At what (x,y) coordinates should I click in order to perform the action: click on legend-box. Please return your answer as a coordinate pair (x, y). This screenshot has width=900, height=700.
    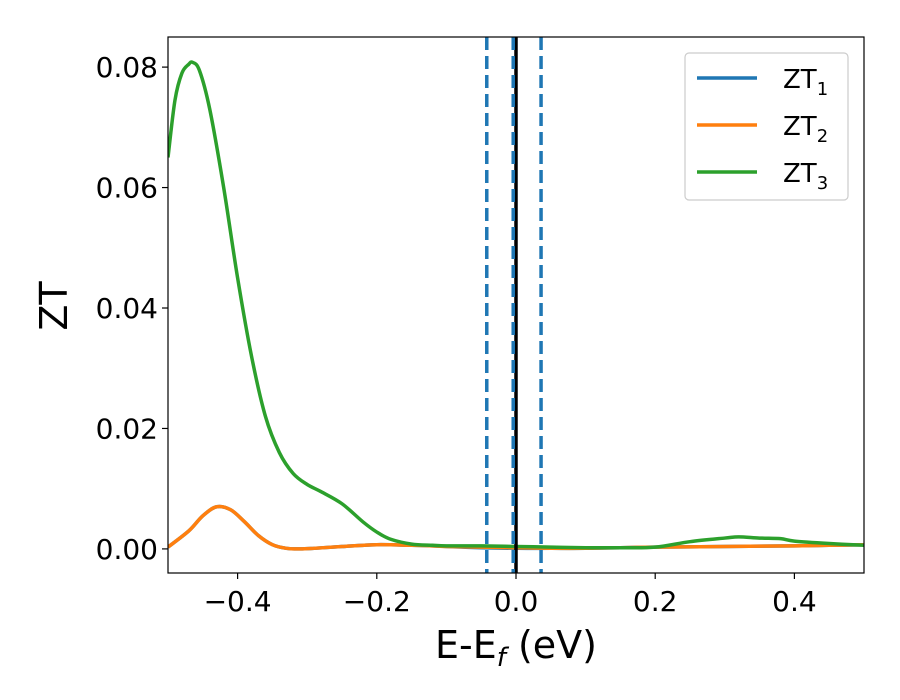
    Looking at the image, I should click on (766, 126).